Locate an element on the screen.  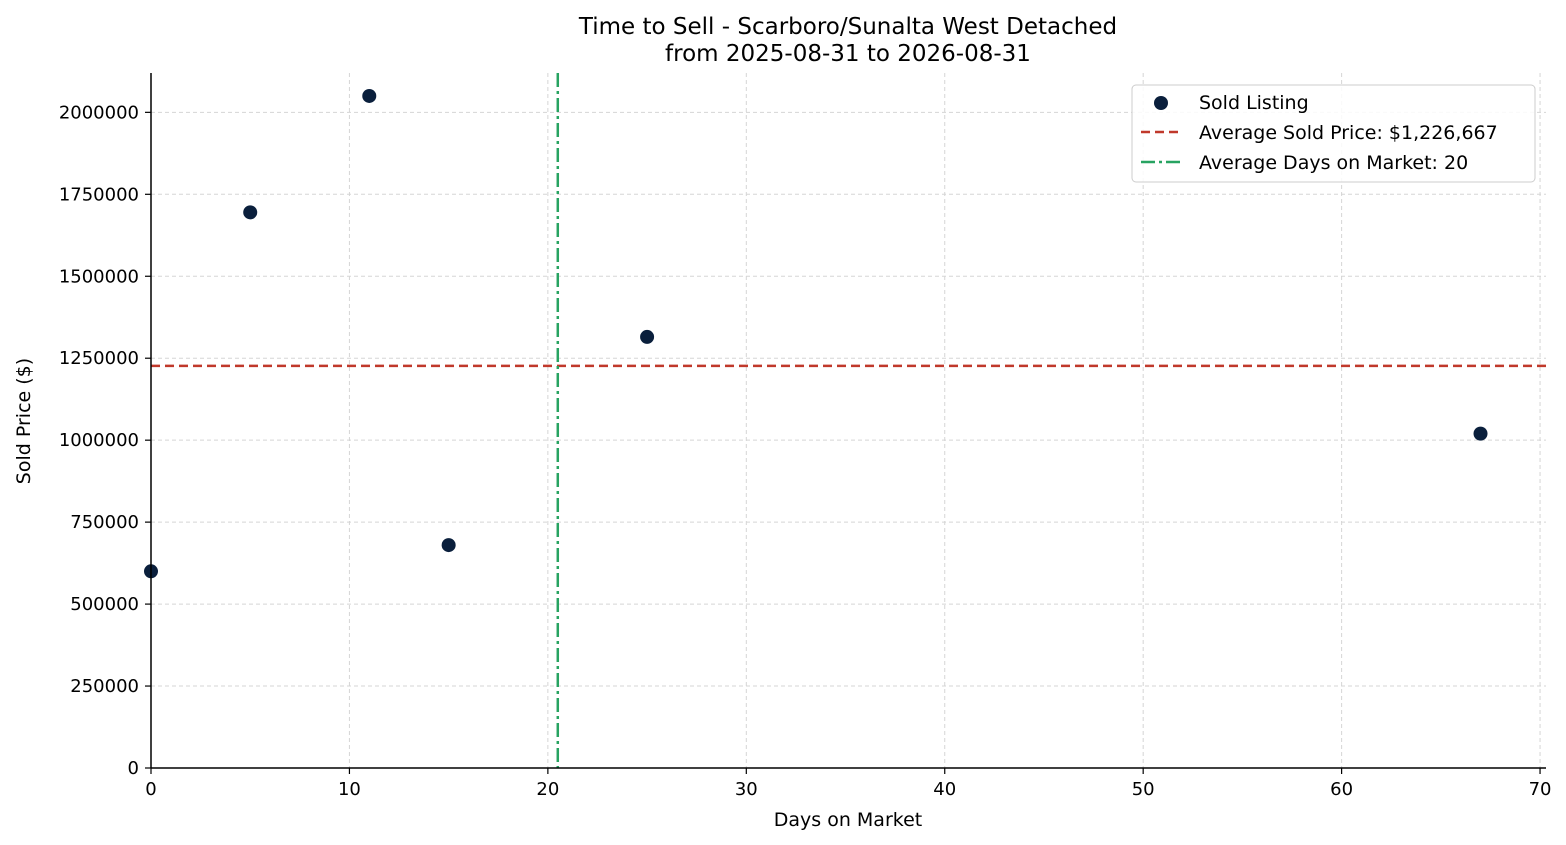
x-tick-label: 50 is located at coordinates (1143, 789).